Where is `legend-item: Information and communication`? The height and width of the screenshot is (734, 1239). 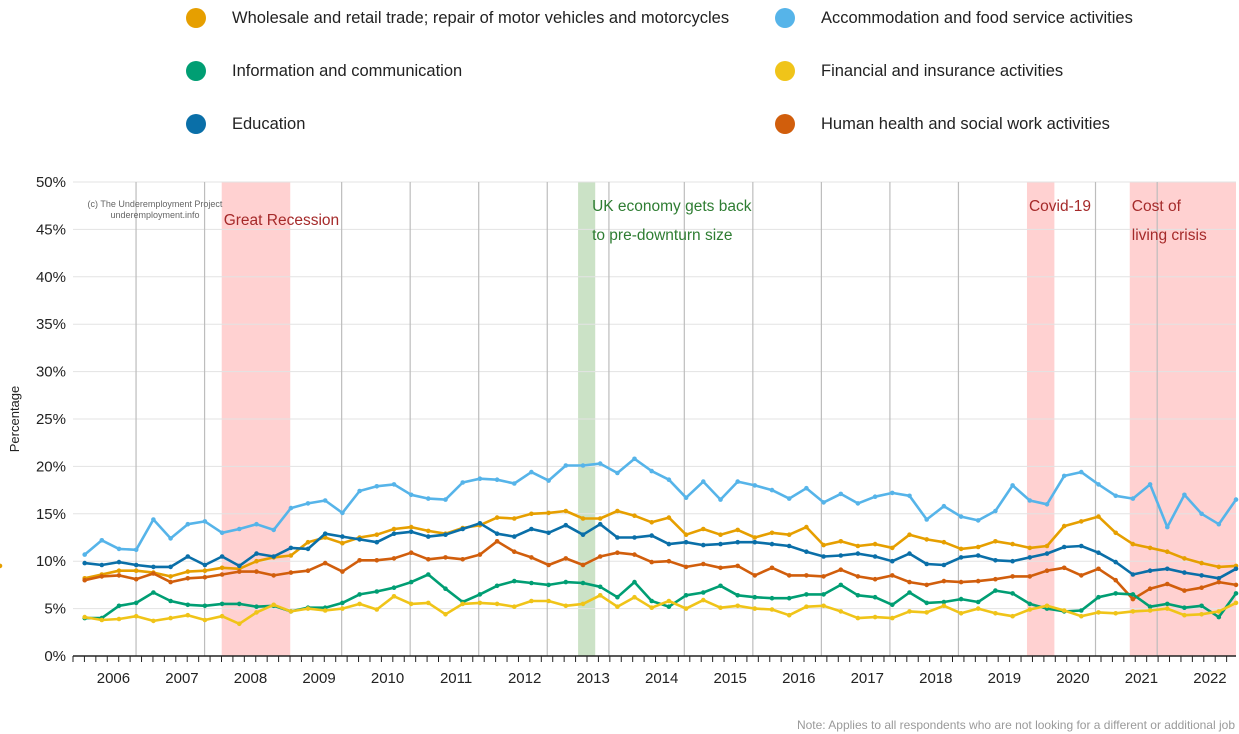 legend-item: Information and communication is located at coordinates (324, 71).